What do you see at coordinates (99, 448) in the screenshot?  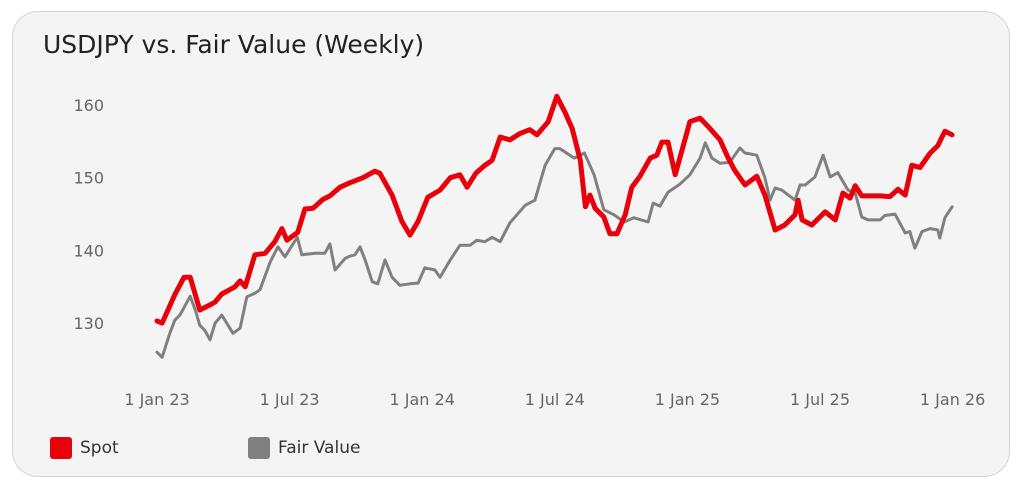 I see `legend-label-spot: Spot` at bounding box center [99, 448].